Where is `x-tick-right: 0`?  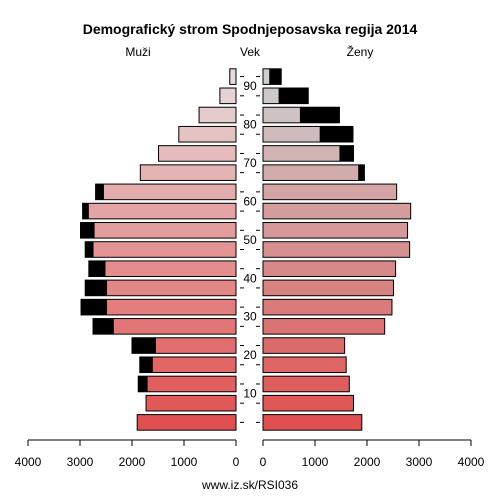
x-tick-right: 0 is located at coordinates (263, 462).